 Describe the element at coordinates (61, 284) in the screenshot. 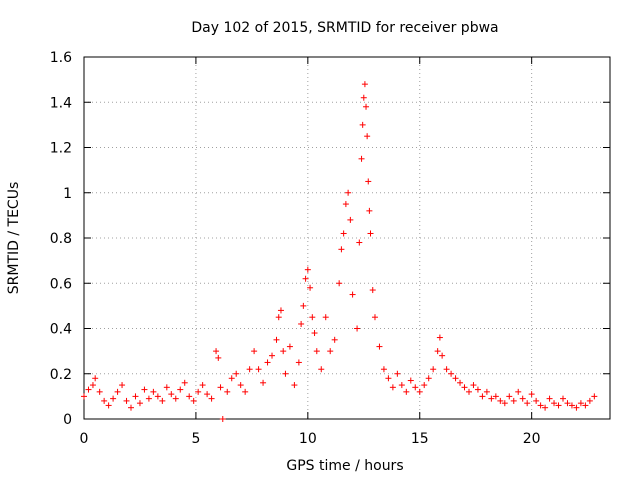

I see `y-tick-label: 0.6` at that location.